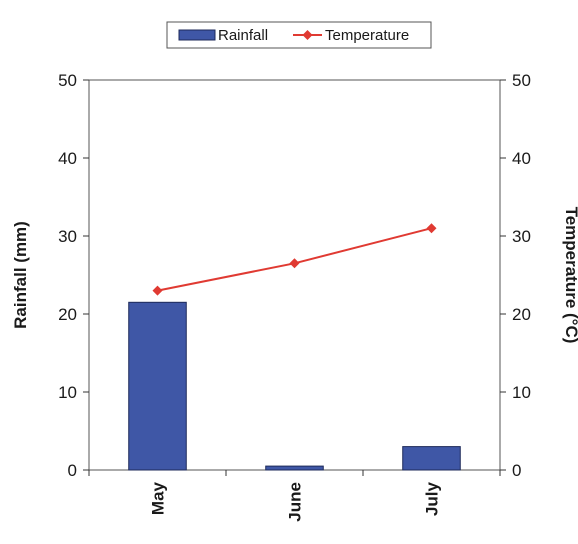 The height and width of the screenshot is (544, 578). What do you see at coordinates (515, 275) in the screenshot?
I see `right-axis: 0 10 20 30 40 50` at bounding box center [515, 275].